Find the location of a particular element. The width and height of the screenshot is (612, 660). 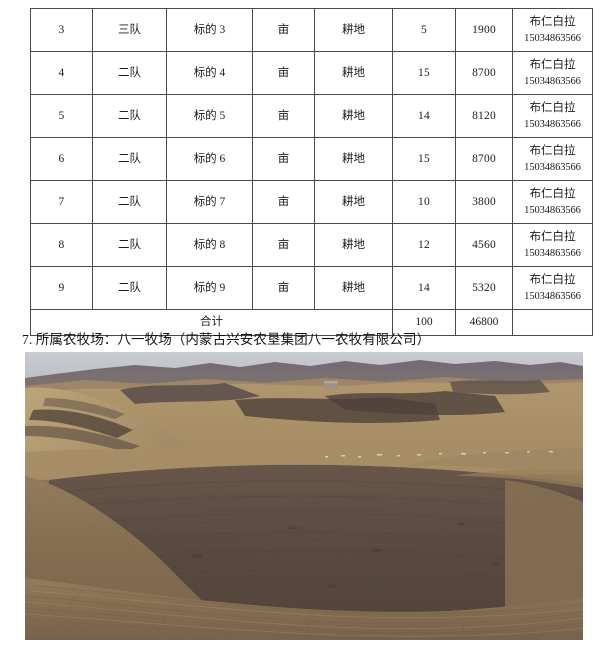

cell-target: 标的 5 is located at coordinates (209, 116).